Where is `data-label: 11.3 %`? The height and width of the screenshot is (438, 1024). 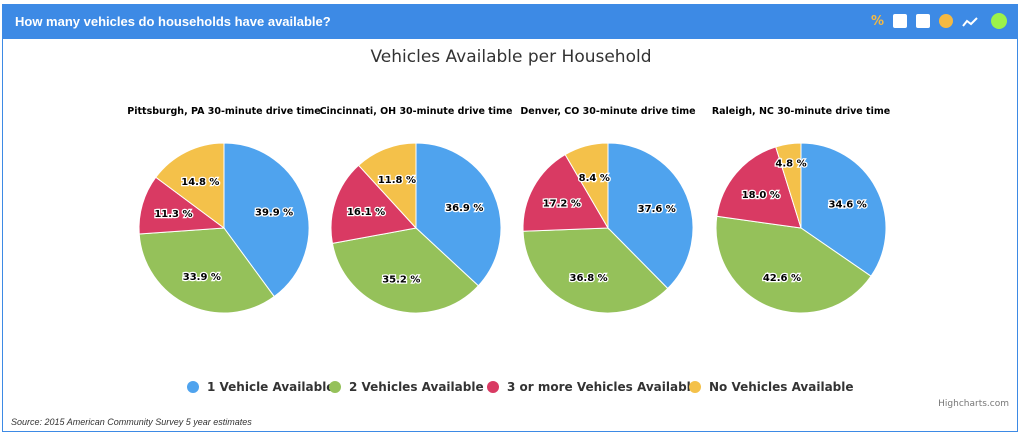 data-label: 11.3 % is located at coordinates (173, 214).